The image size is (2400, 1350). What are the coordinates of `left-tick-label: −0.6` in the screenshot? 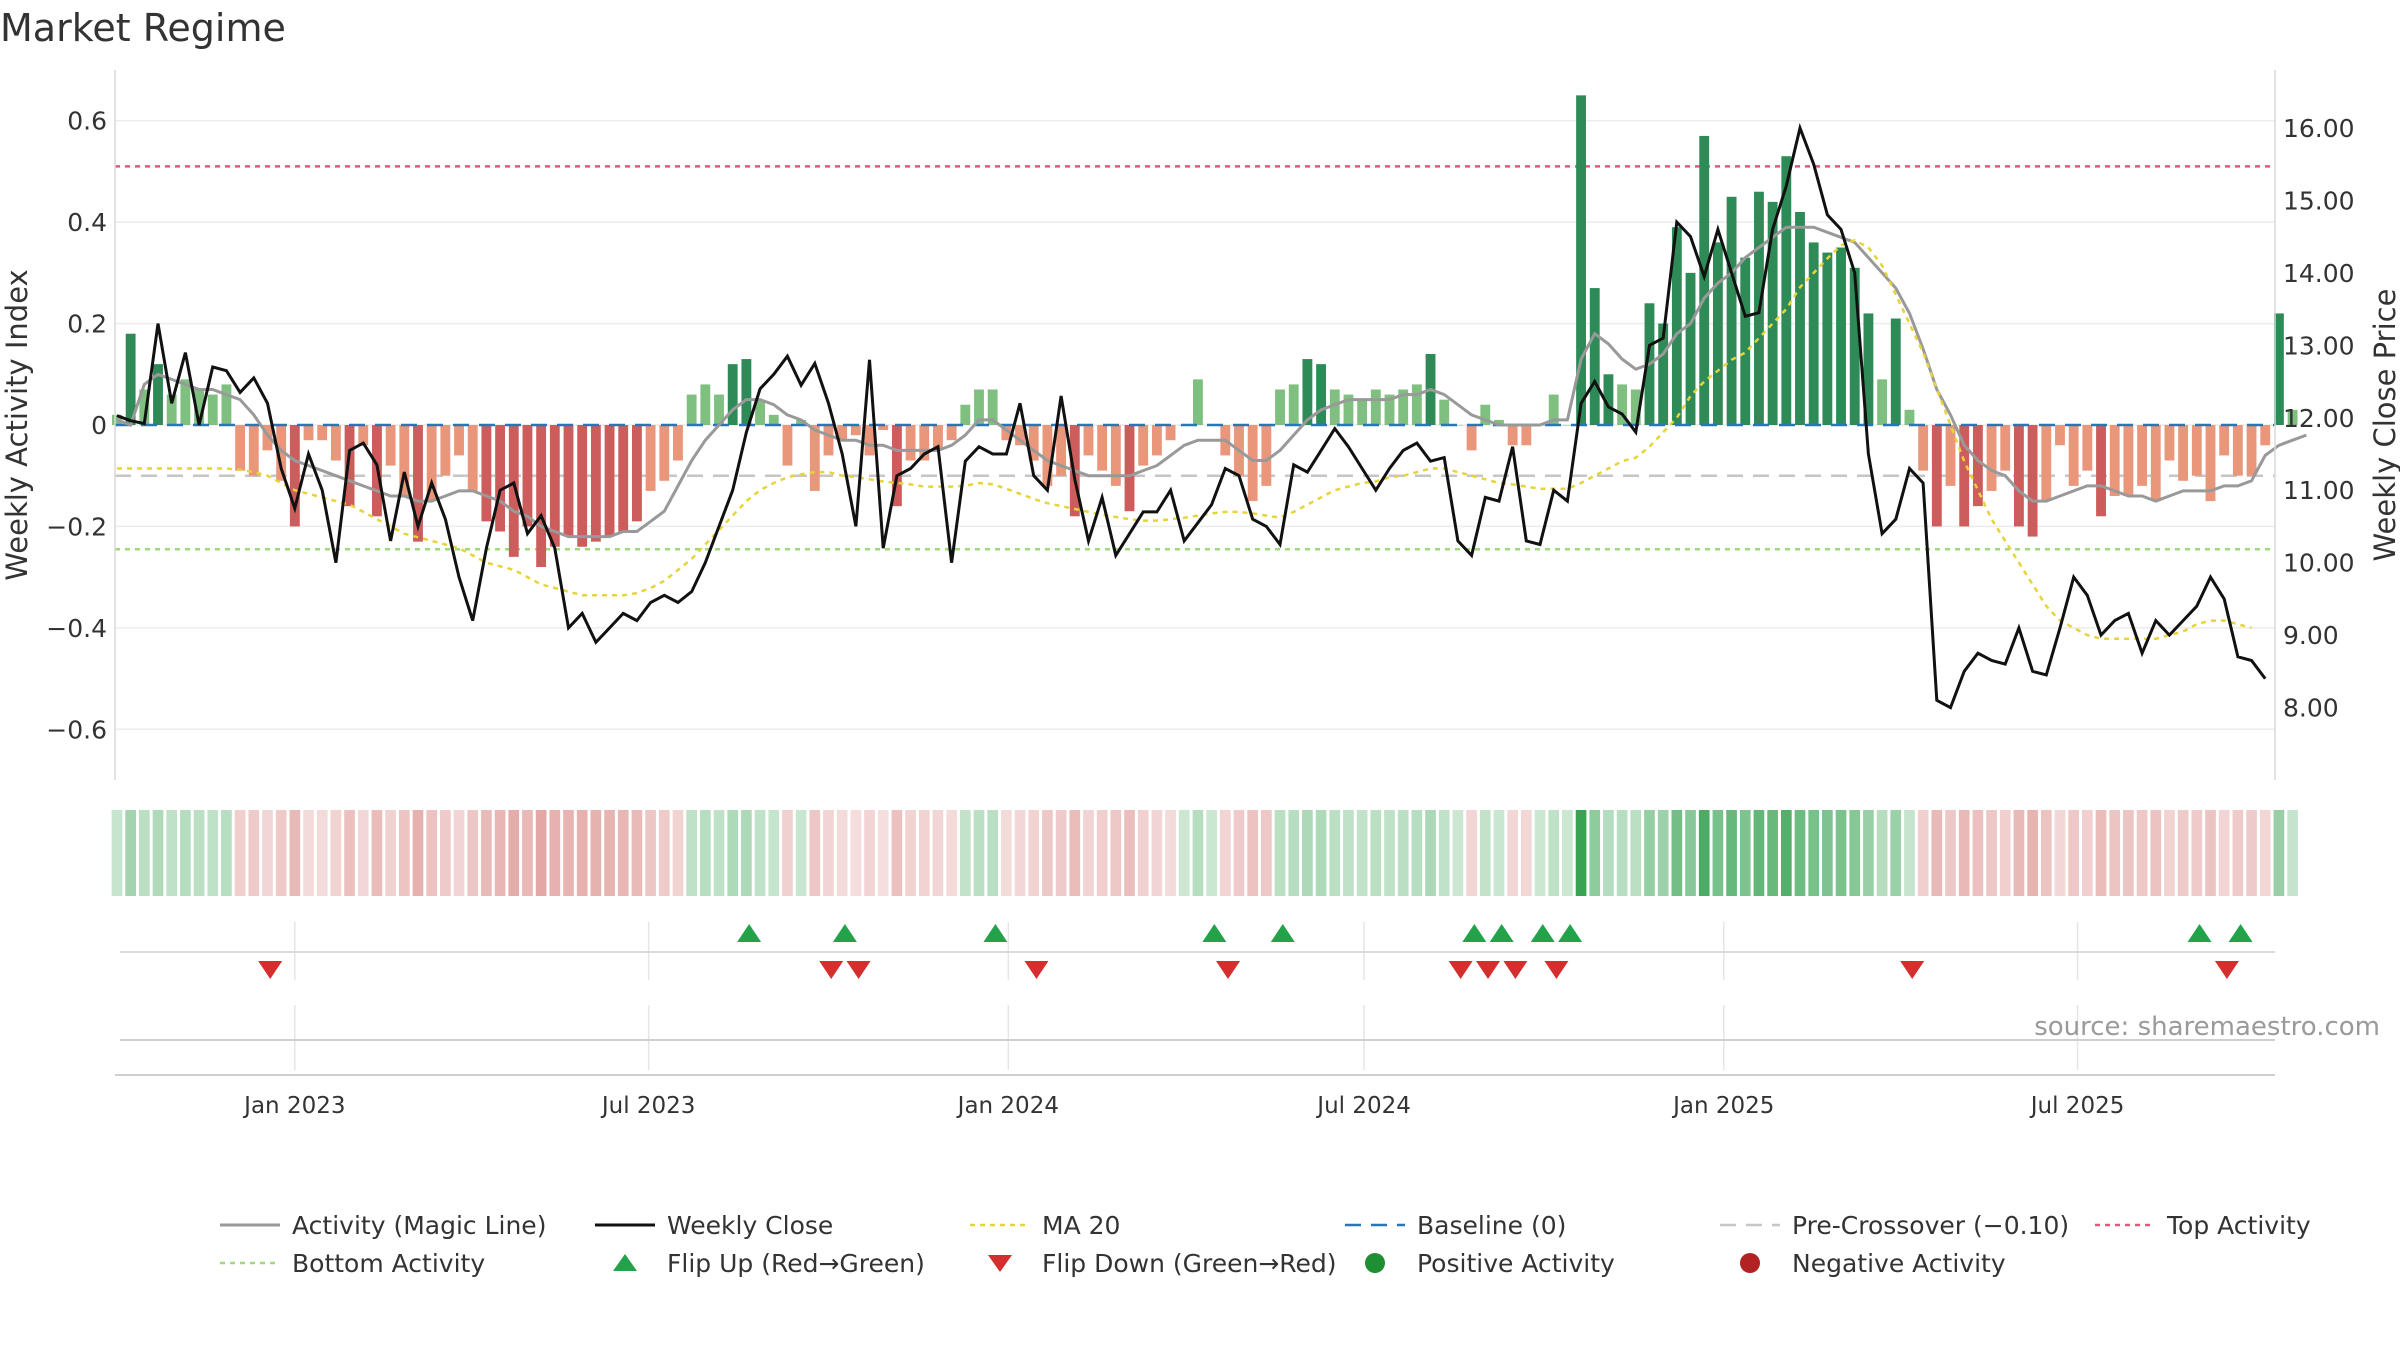 It's located at (76, 729).